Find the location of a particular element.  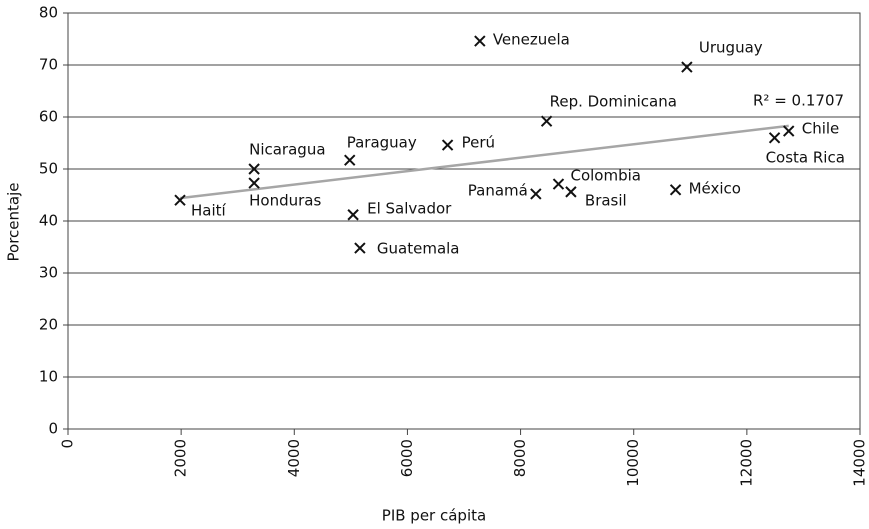

y-tick-label: 10 is located at coordinates (48, 377).